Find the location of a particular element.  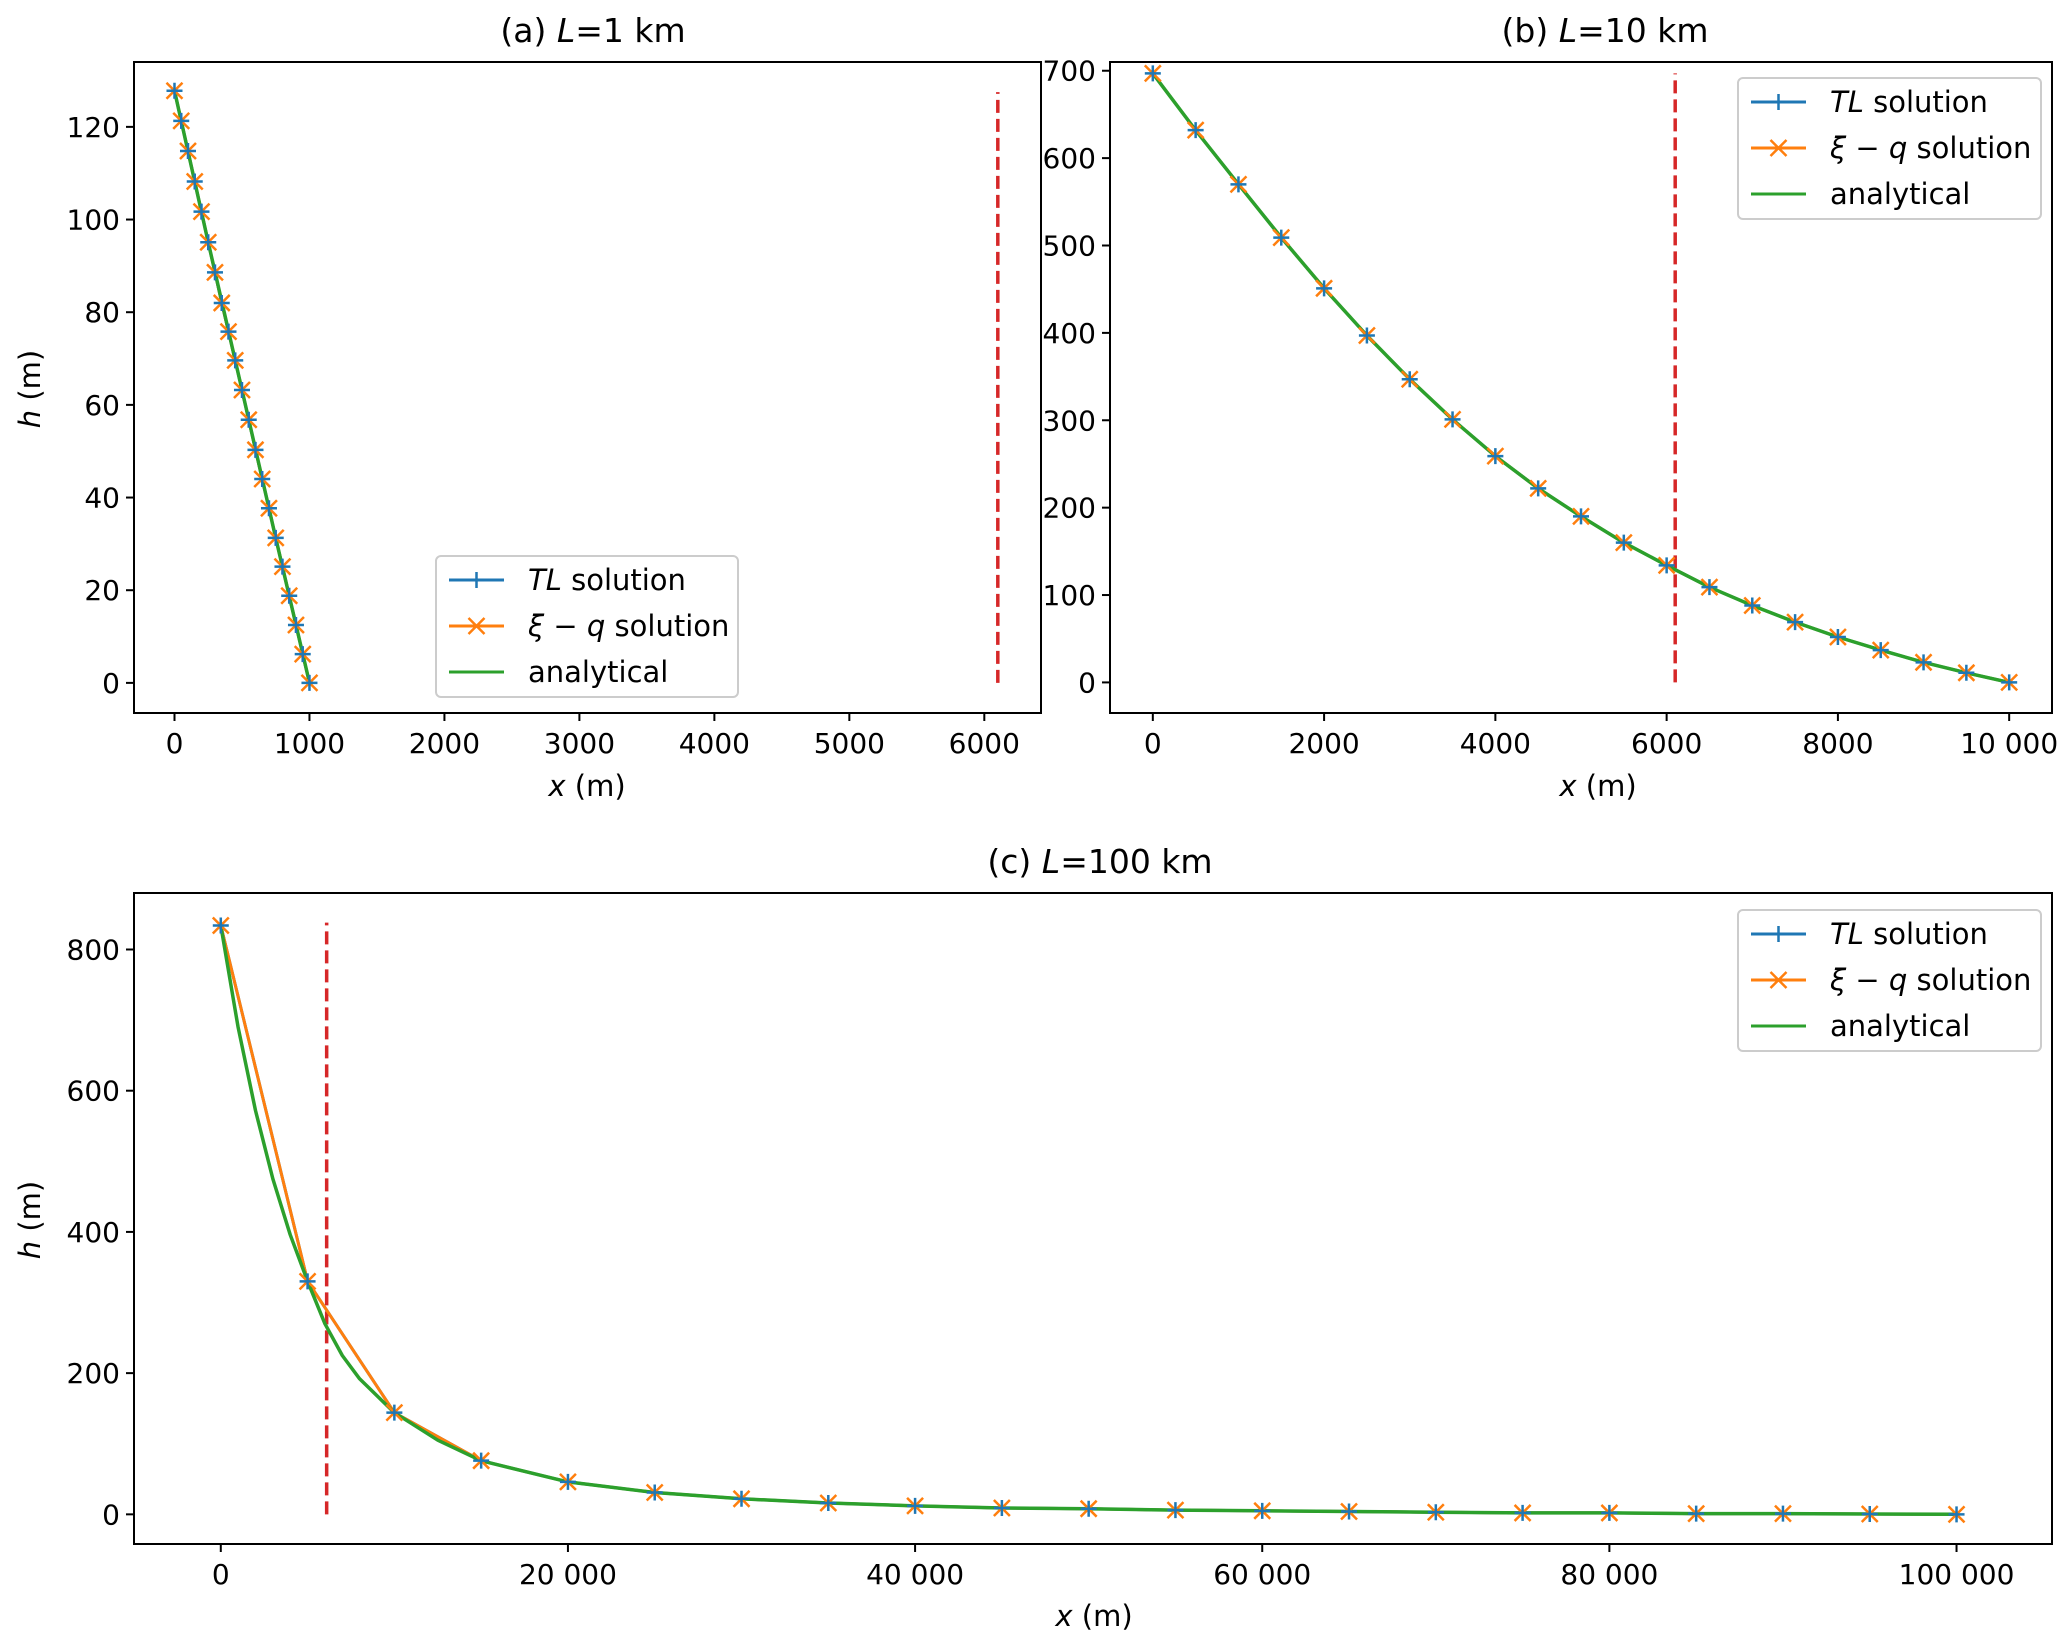

panel-a-x-axis: 0 1000 2000 3000 4000 5000 6000 is located at coordinates (593, 736).